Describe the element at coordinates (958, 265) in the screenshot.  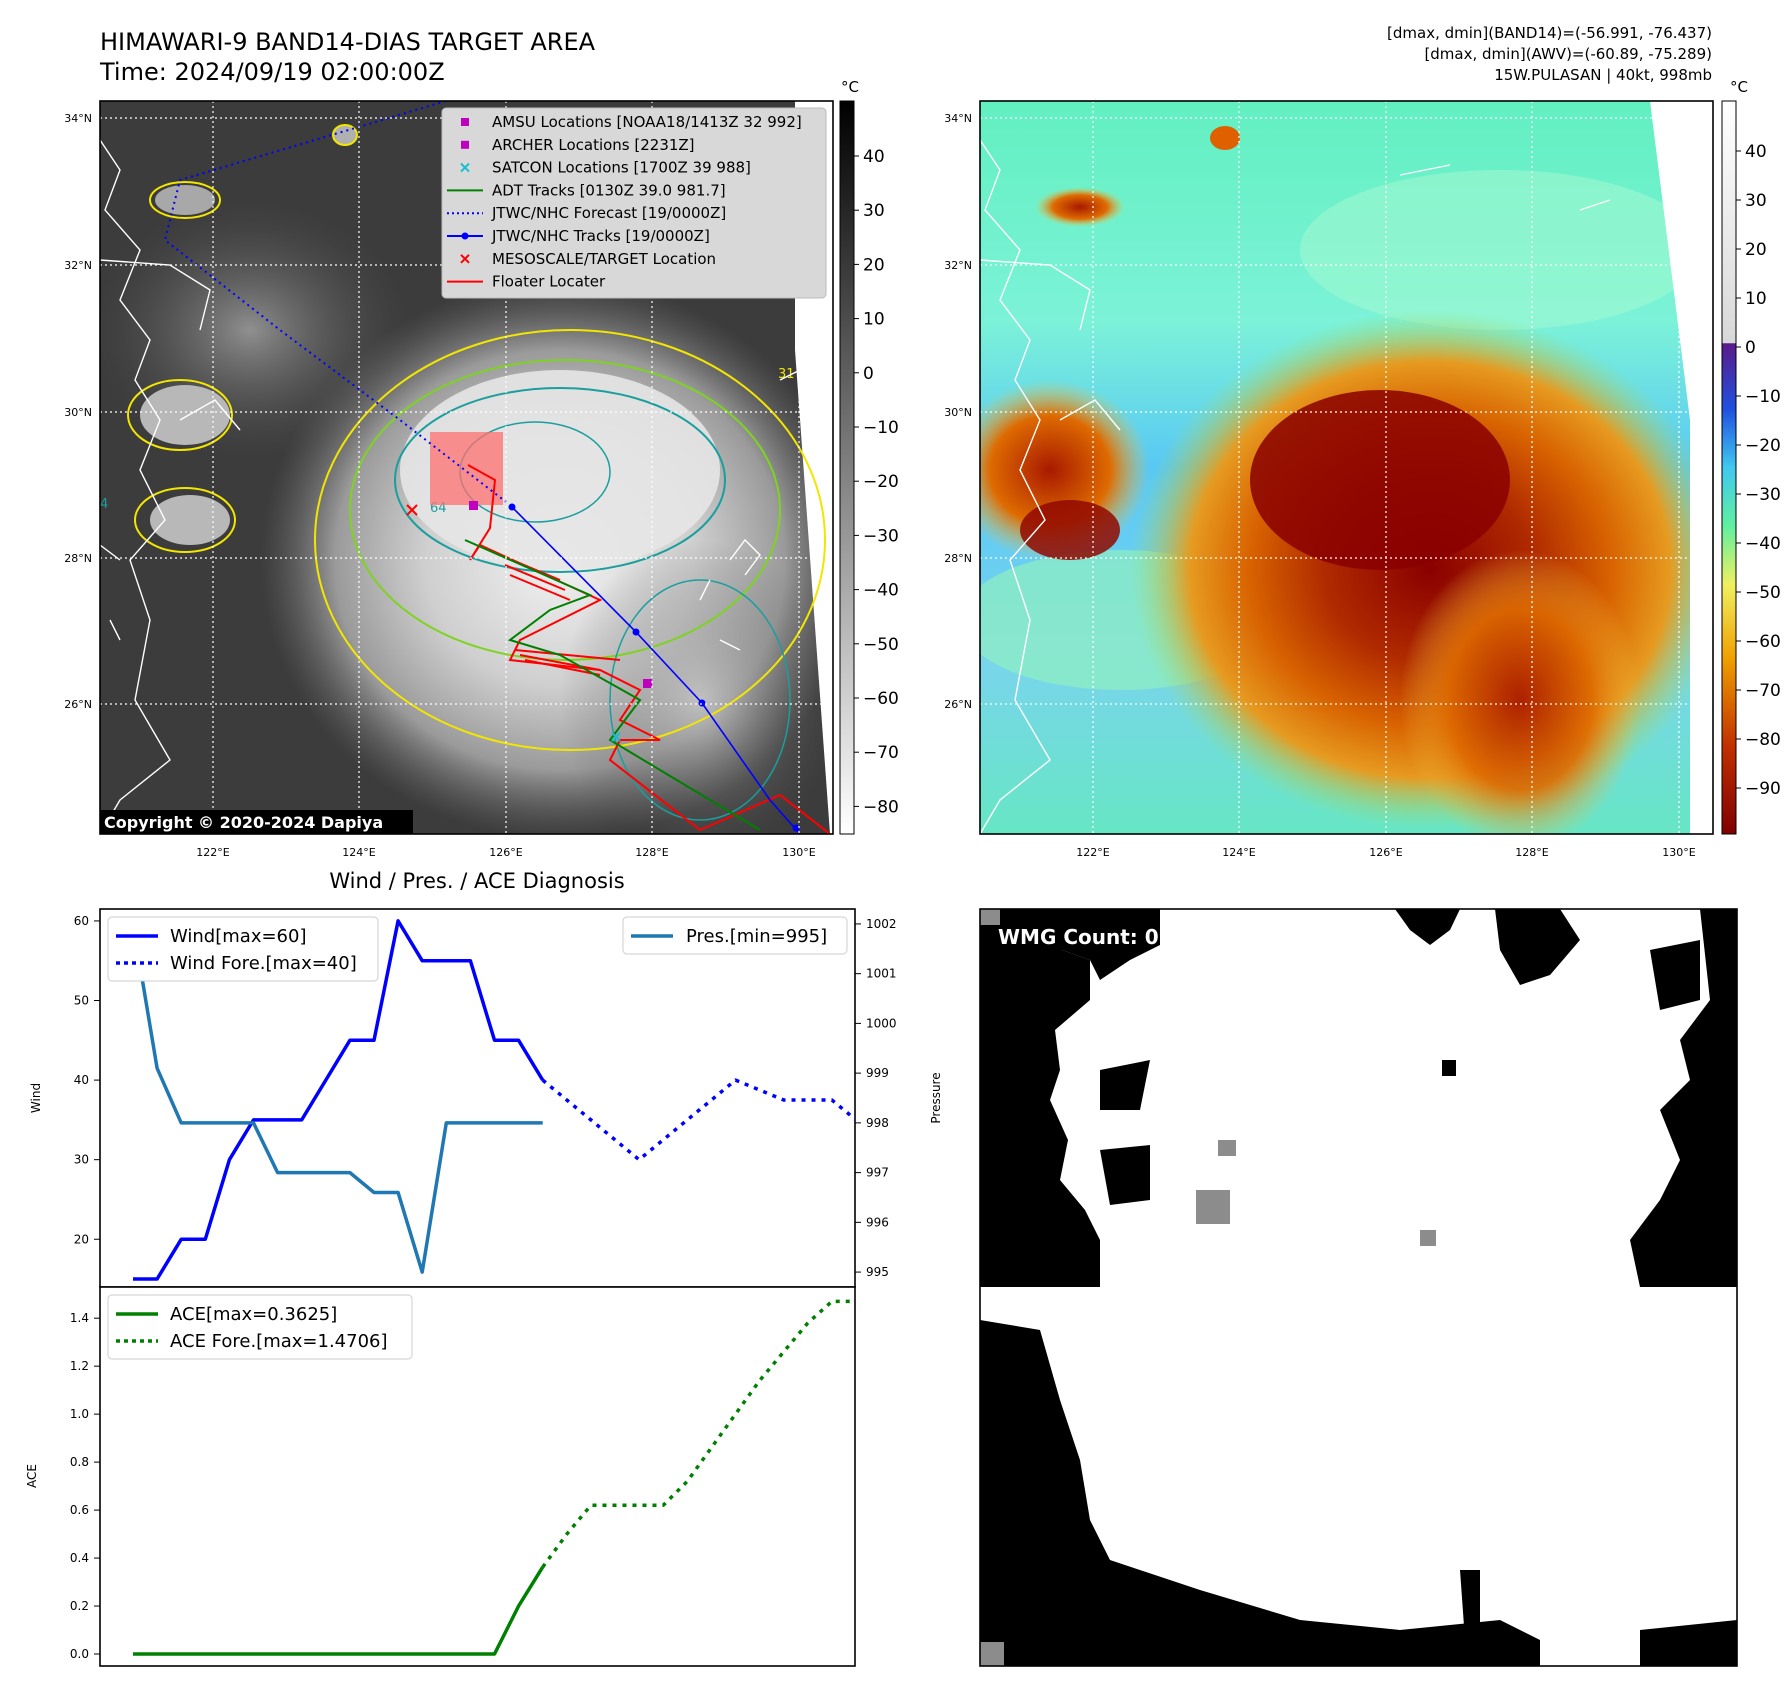
I see `awv-lat-label: 32°N` at that location.